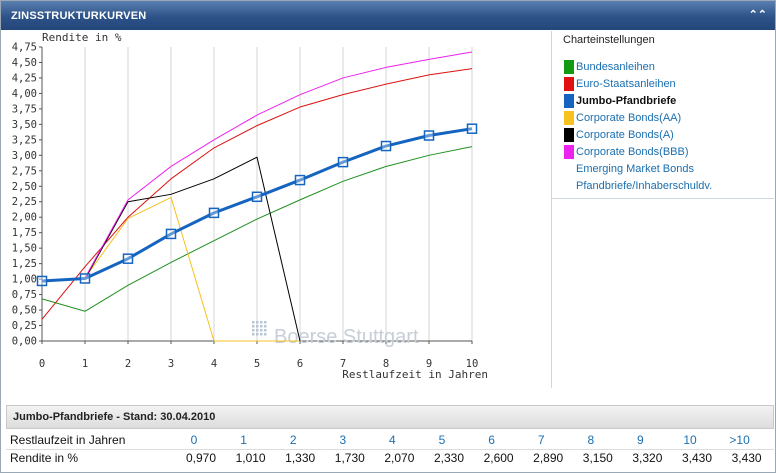 This screenshot has height=473, width=776. What do you see at coordinates (663, 198) in the screenshot?
I see `legend-divider` at bounding box center [663, 198].